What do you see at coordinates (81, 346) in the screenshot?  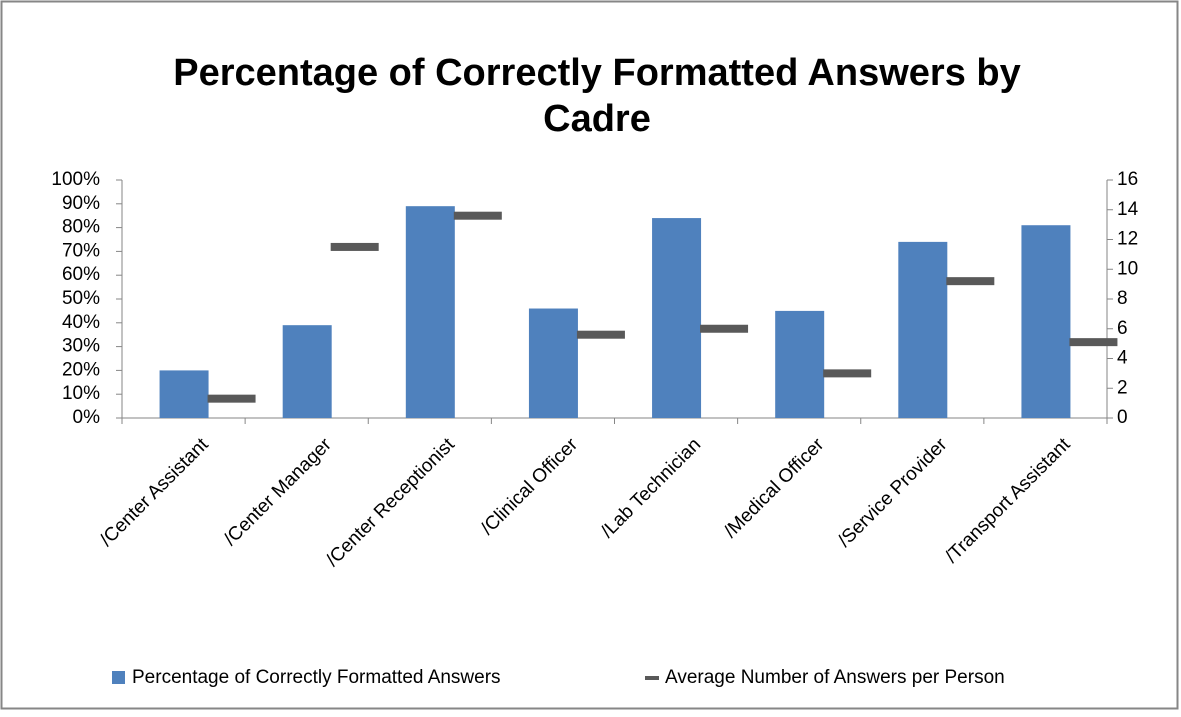 I see `y-tick-label: 30%` at bounding box center [81, 346].